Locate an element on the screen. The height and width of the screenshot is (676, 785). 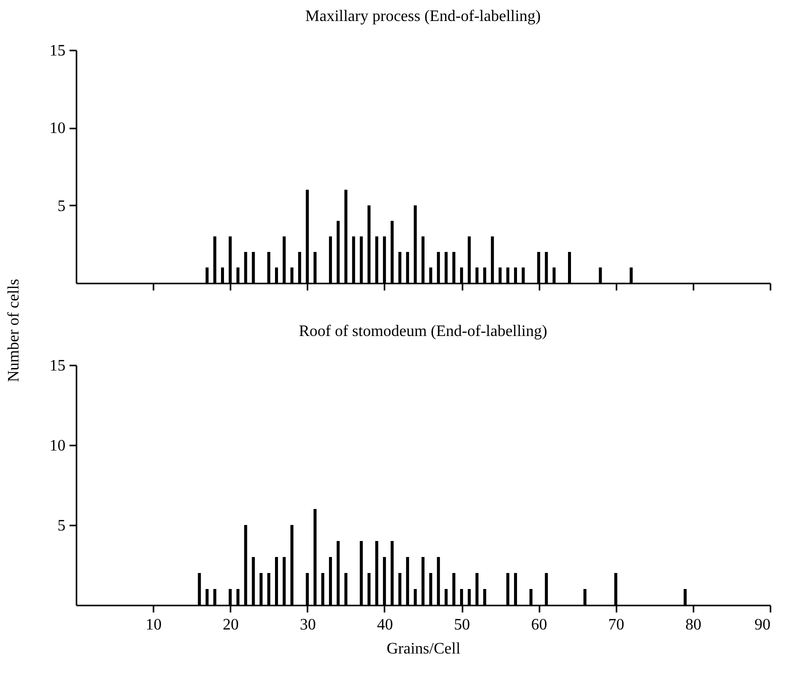
x-tick-label: 70 is located at coordinates (616, 625).